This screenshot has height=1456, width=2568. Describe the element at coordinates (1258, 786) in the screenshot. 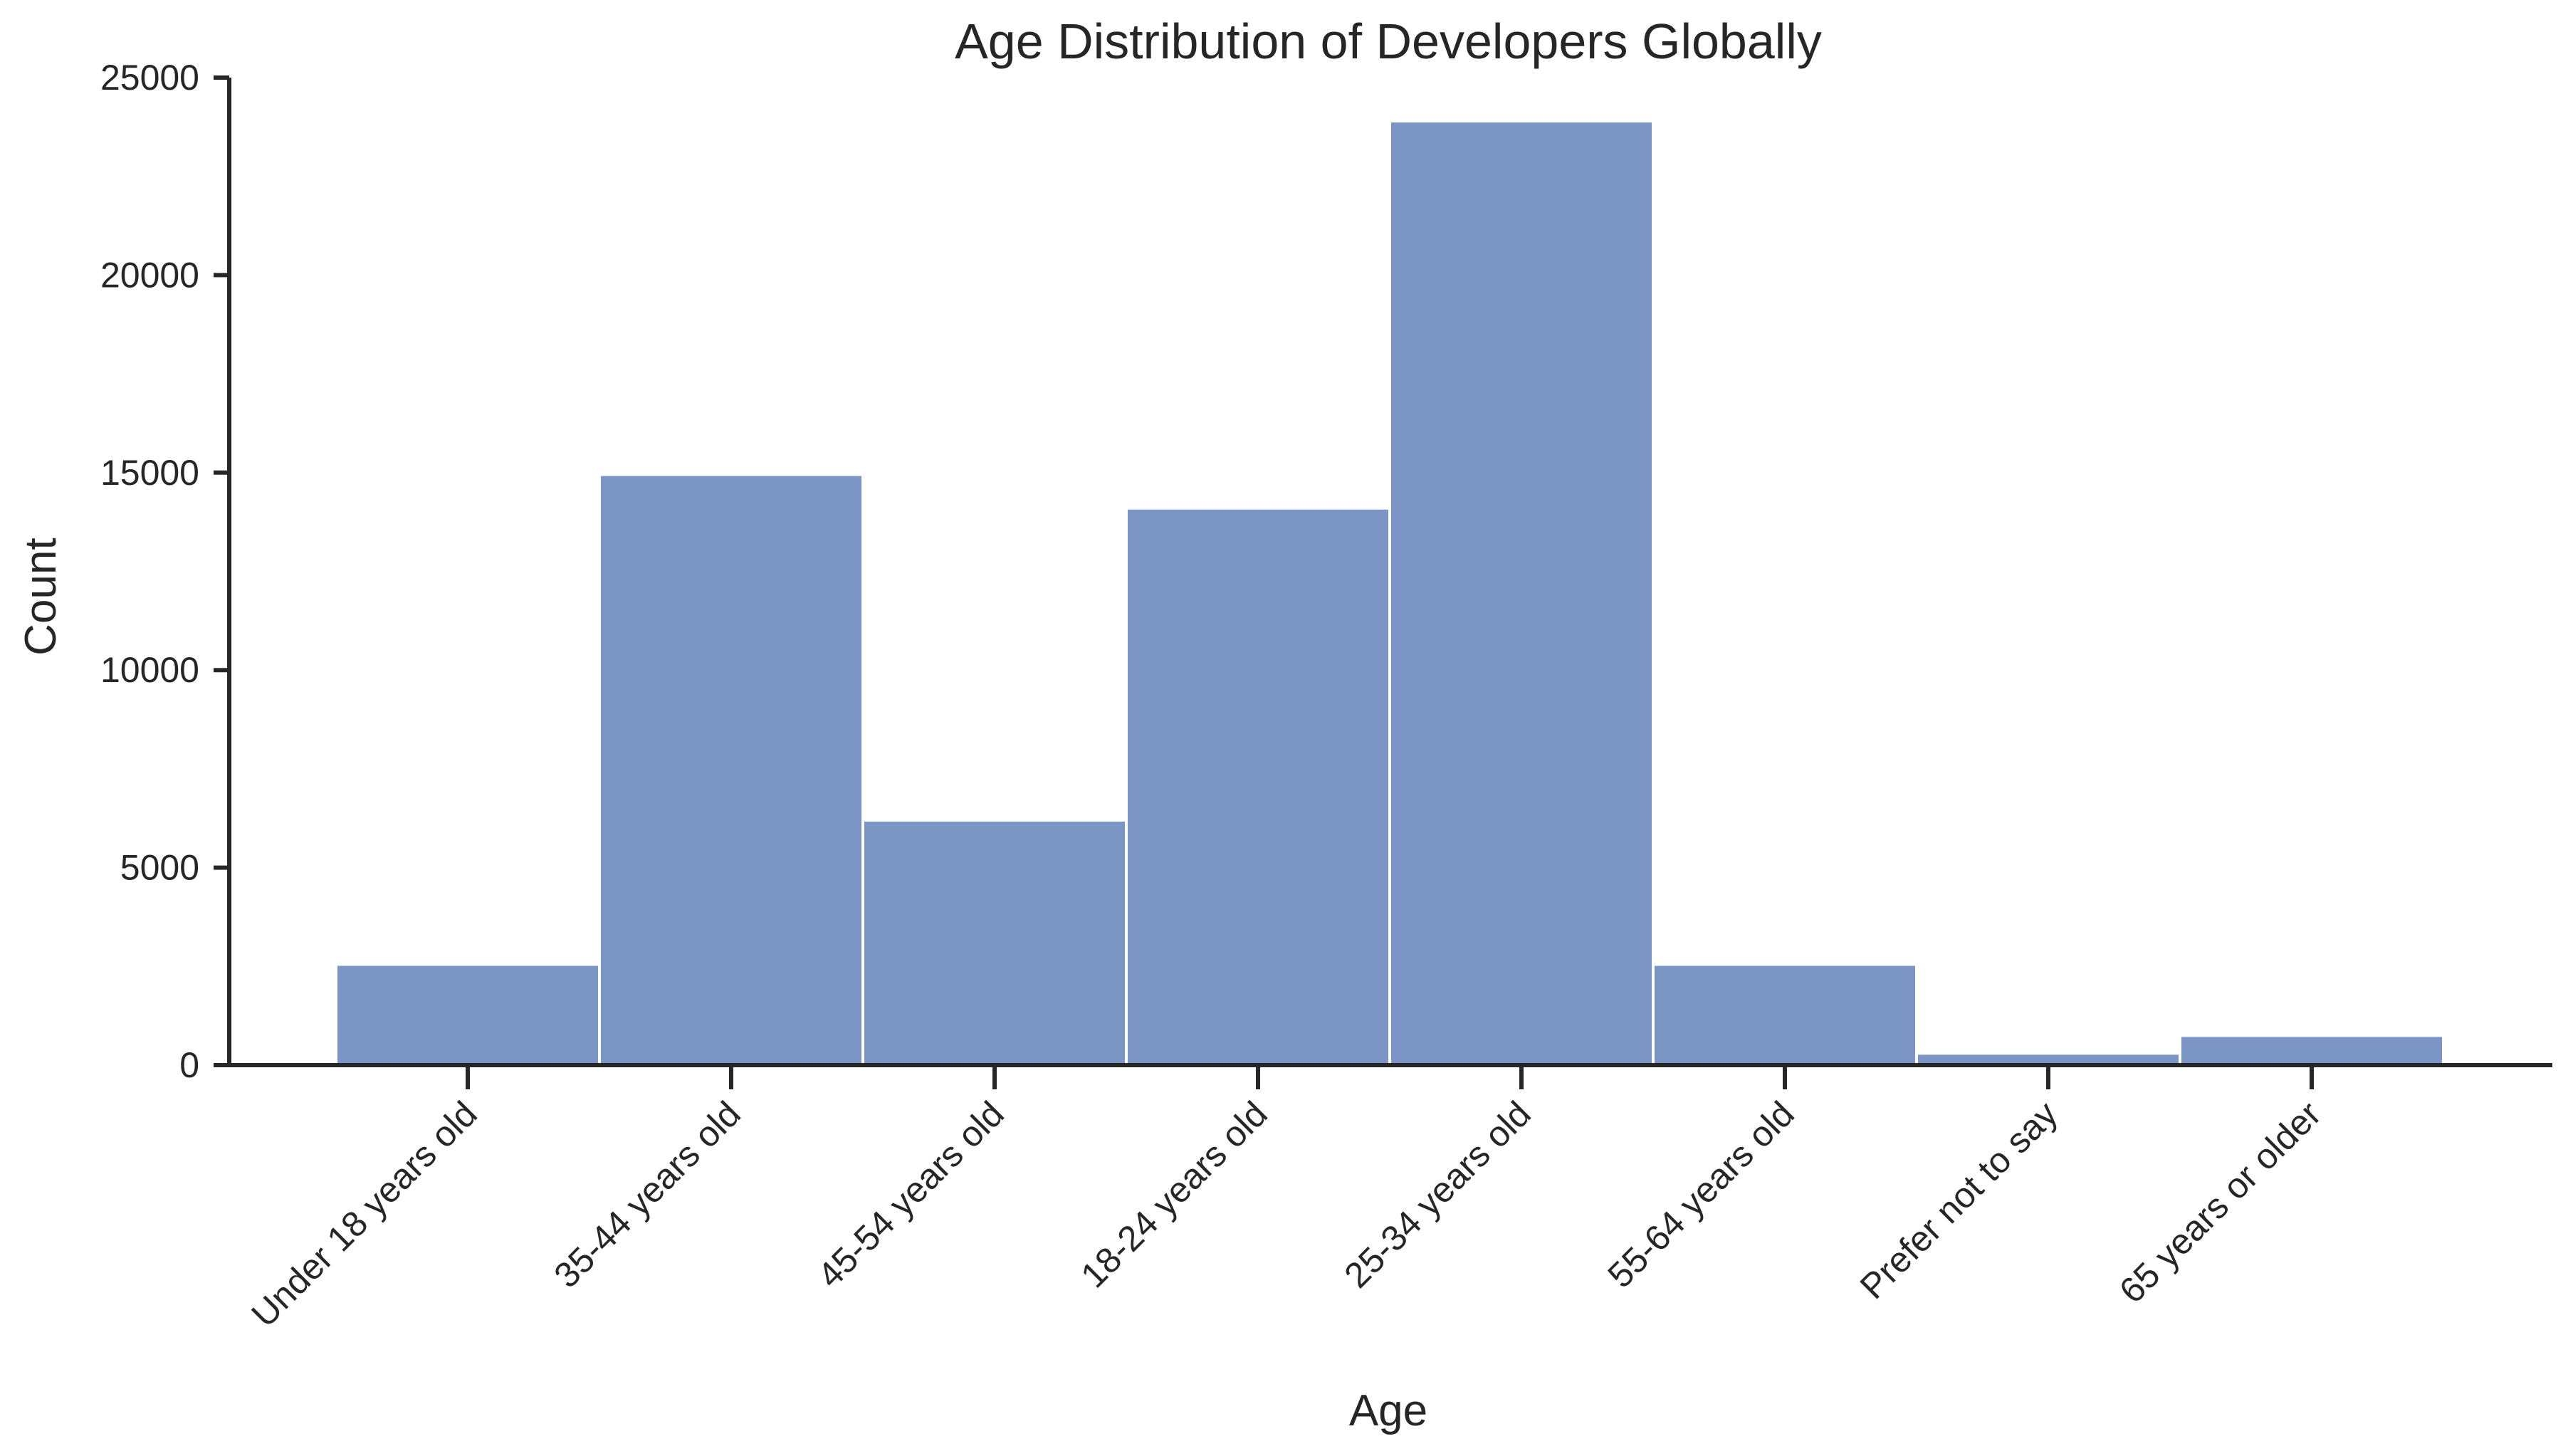

I see `bar-18-24-years-old` at that location.